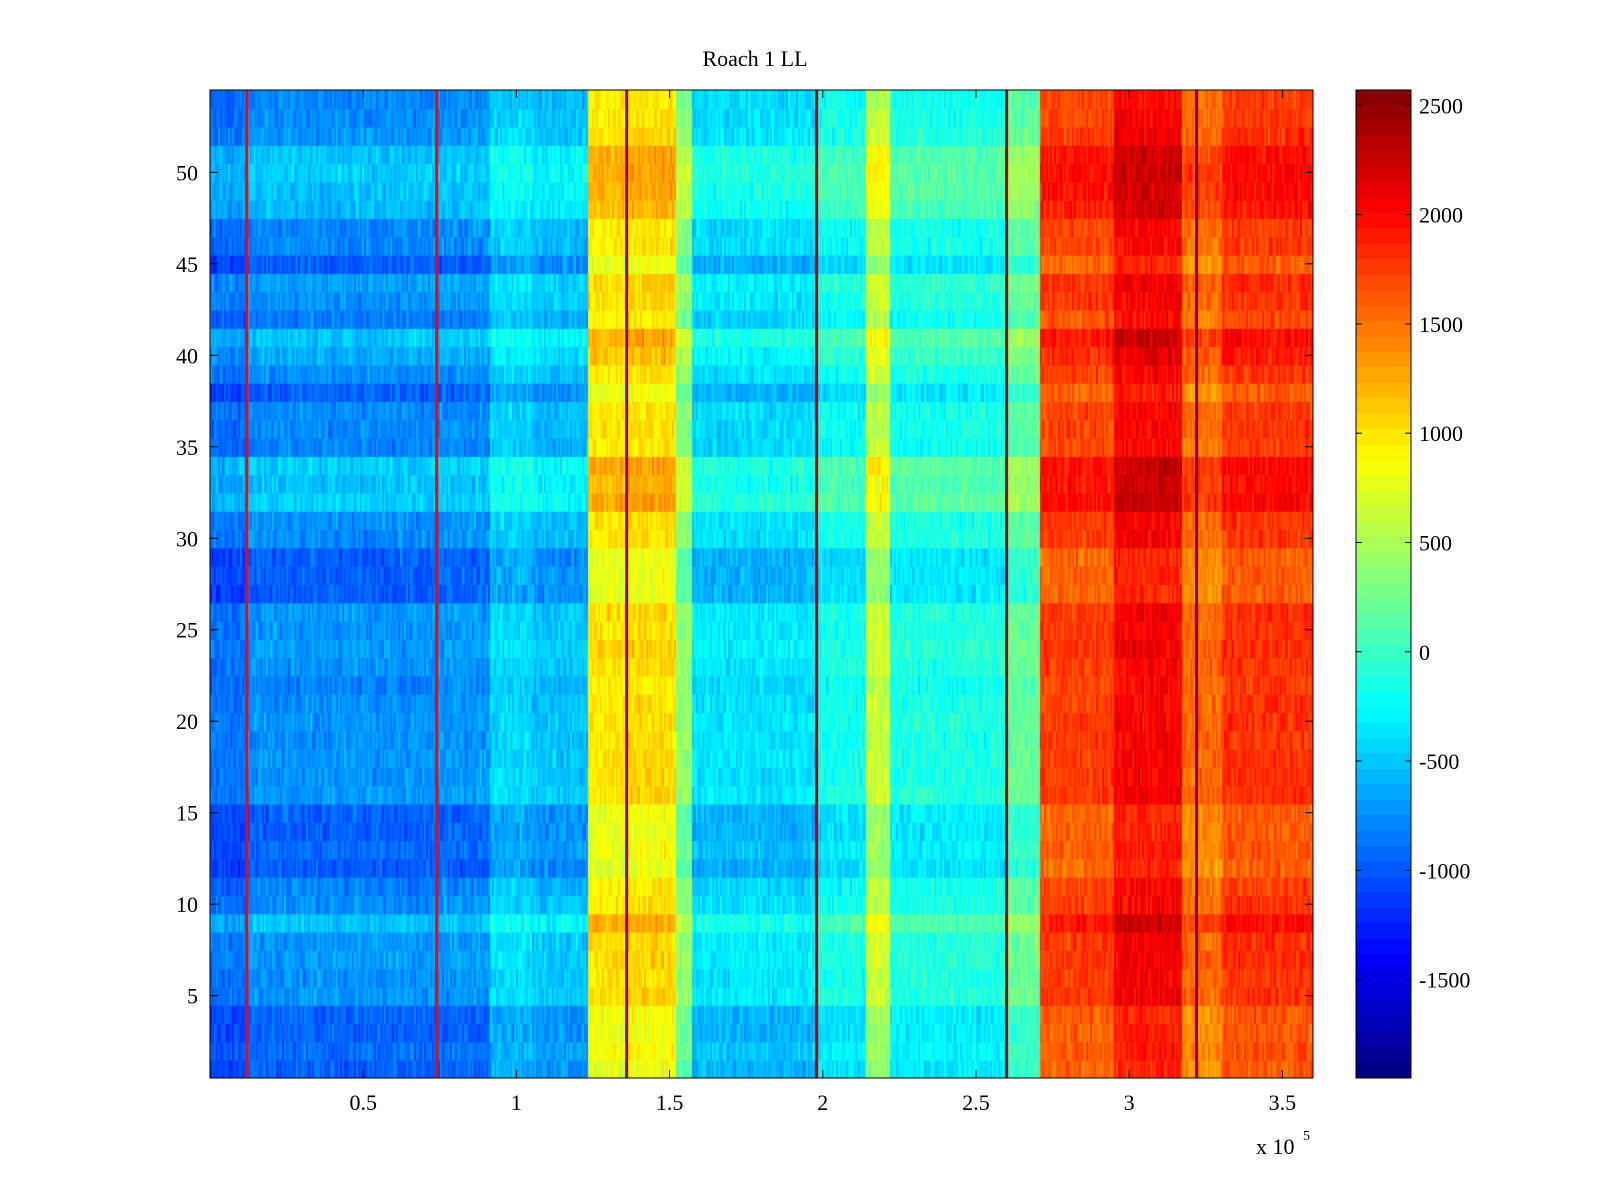 This screenshot has width=1600, height=1200. What do you see at coordinates (1129, 1102) in the screenshot?
I see `x-tick-label: 3` at bounding box center [1129, 1102].